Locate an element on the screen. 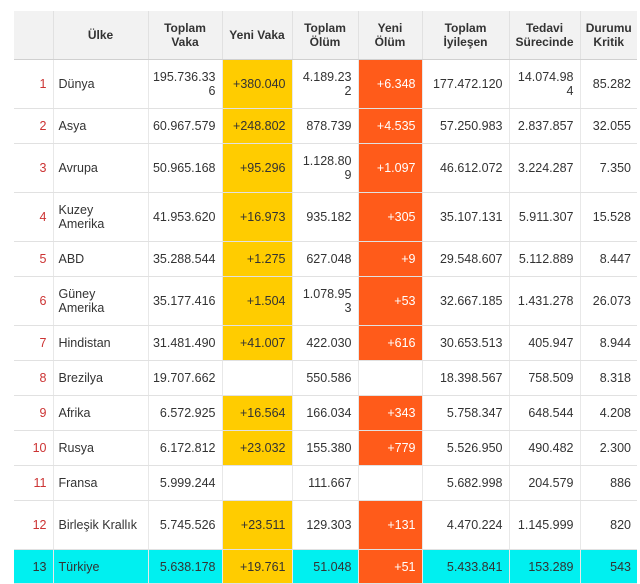 The image size is (640, 584). country-cell: Asya is located at coordinates (100, 126).